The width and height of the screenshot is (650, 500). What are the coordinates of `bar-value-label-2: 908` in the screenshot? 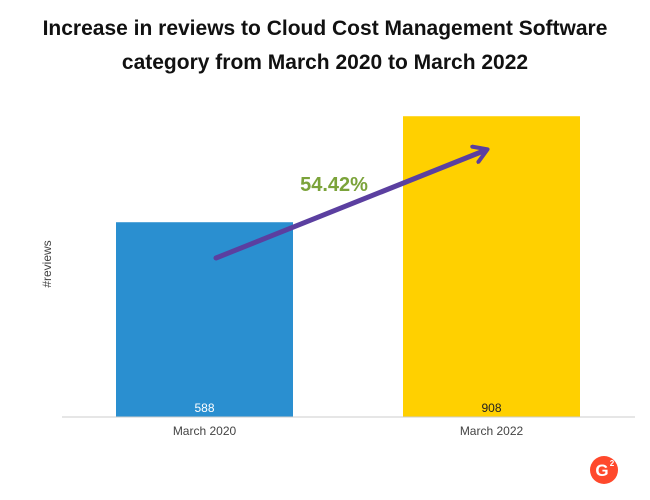 It's located at (491, 408).